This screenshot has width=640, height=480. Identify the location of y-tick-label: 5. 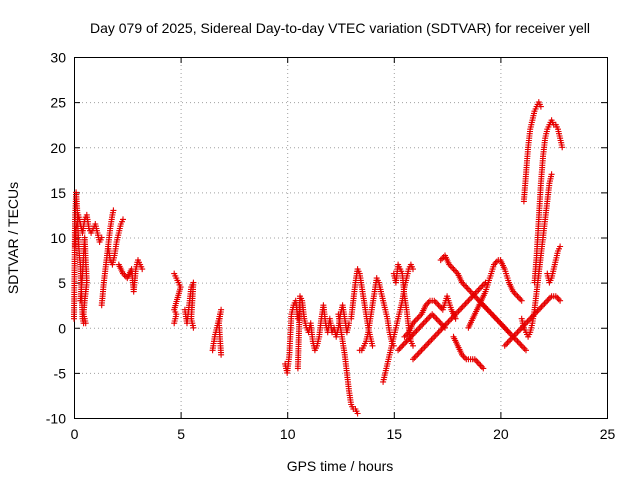
(62, 283).